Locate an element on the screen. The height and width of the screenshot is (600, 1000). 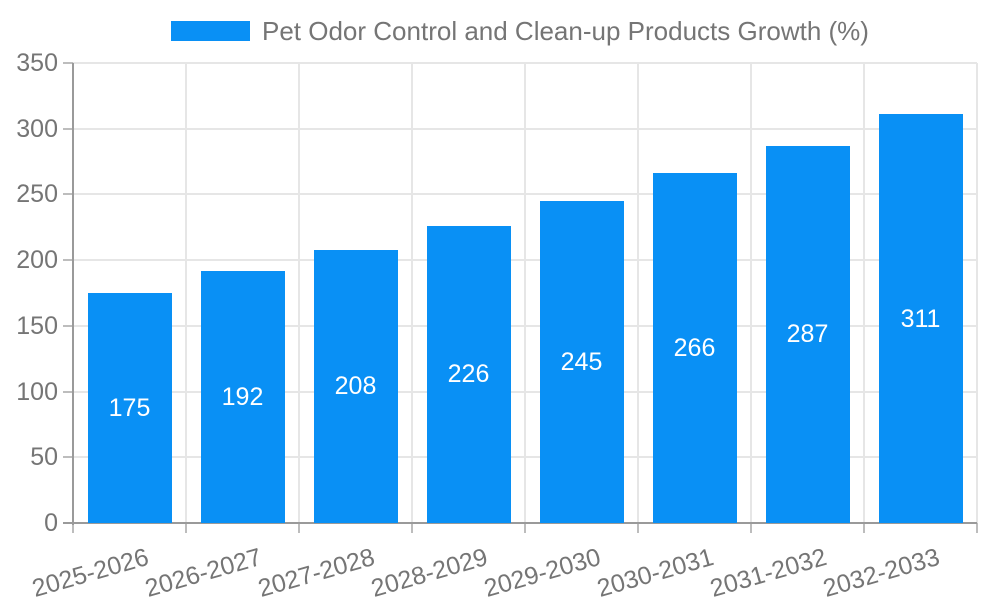
y-axis-line is located at coordinates (73, 294).